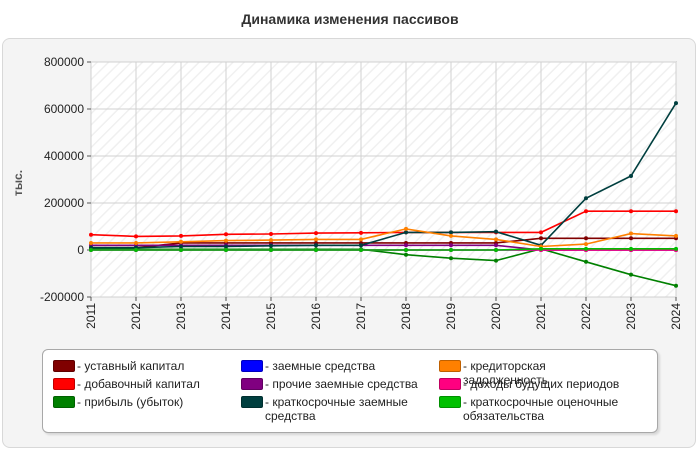 The height and width of the screenshot is (450, 700). I want to click on y-tick-label: 200000, so click(64, 203).